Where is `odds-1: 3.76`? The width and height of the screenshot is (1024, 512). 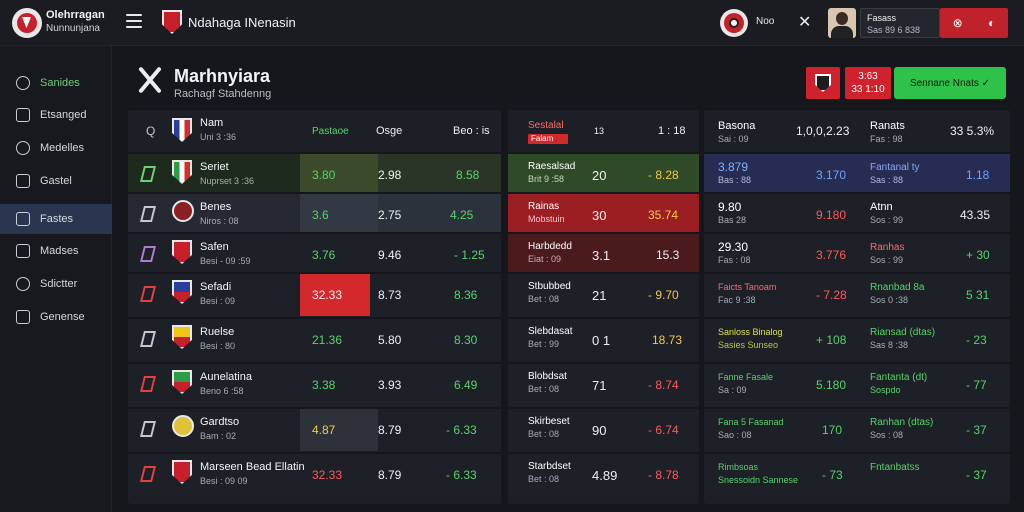
odds-1: 3.76 is located at coordinates (324, 255).